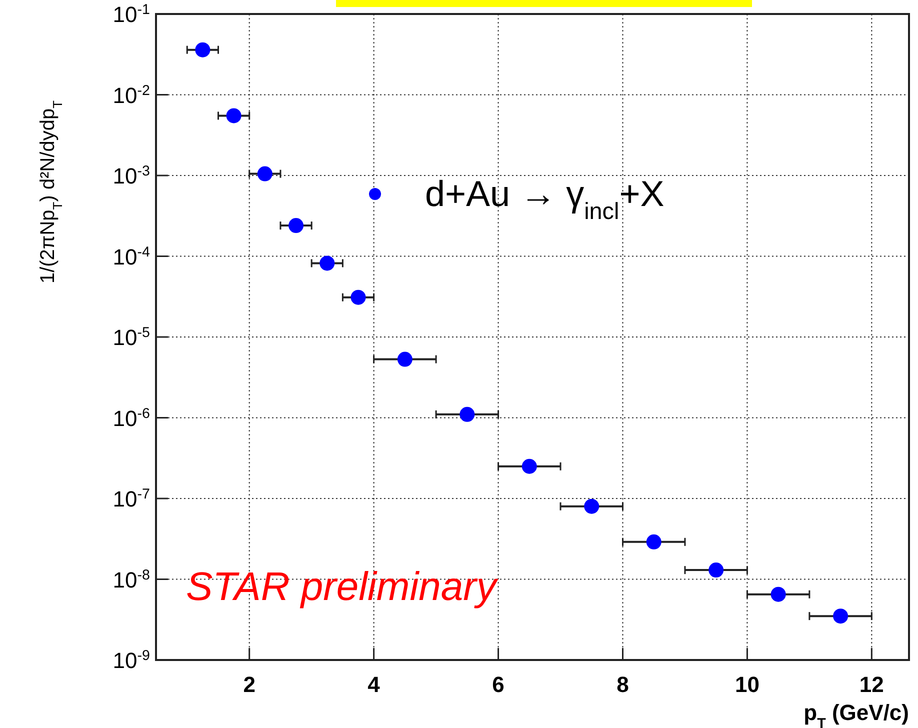 This screenshot has width=918, height=728. I want to click on x-tick-label: 12, so click(871, 684).